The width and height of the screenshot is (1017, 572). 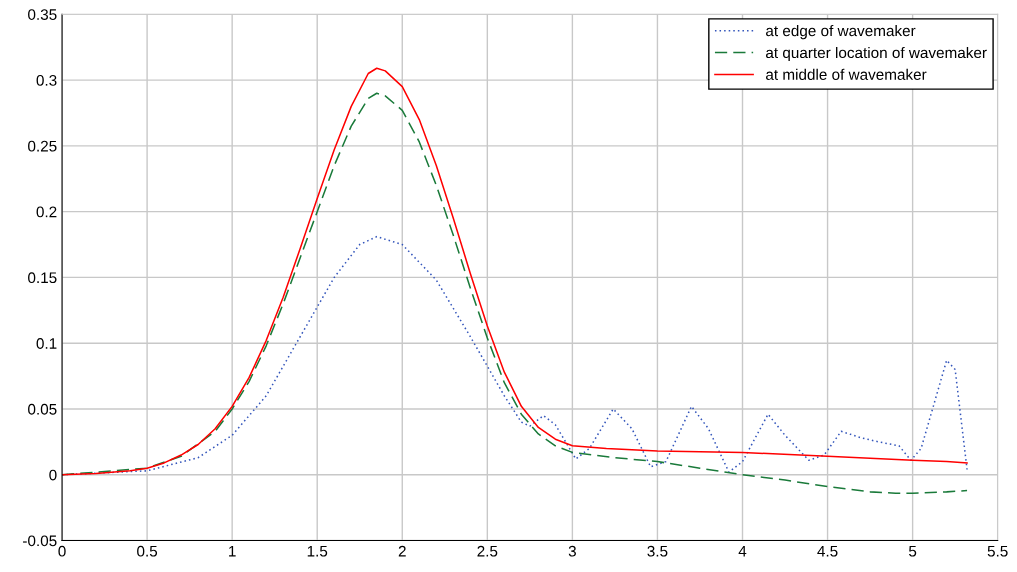 What do you see at coordinates (317, 551) in the screenshot?
I see `x-tick-label: 1.5` at bounding box center [317, 551].